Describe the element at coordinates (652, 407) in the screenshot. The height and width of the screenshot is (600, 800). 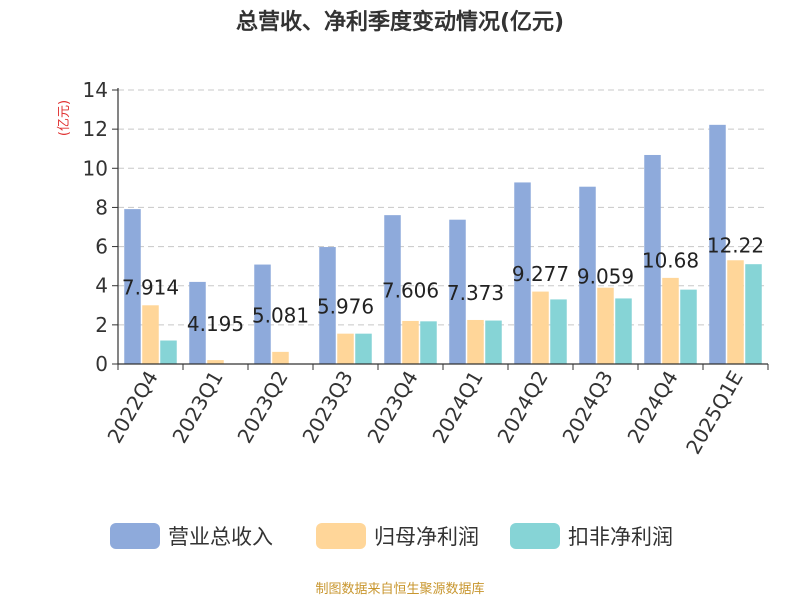
I see `x-tick-label: 2024Q4` at that location.